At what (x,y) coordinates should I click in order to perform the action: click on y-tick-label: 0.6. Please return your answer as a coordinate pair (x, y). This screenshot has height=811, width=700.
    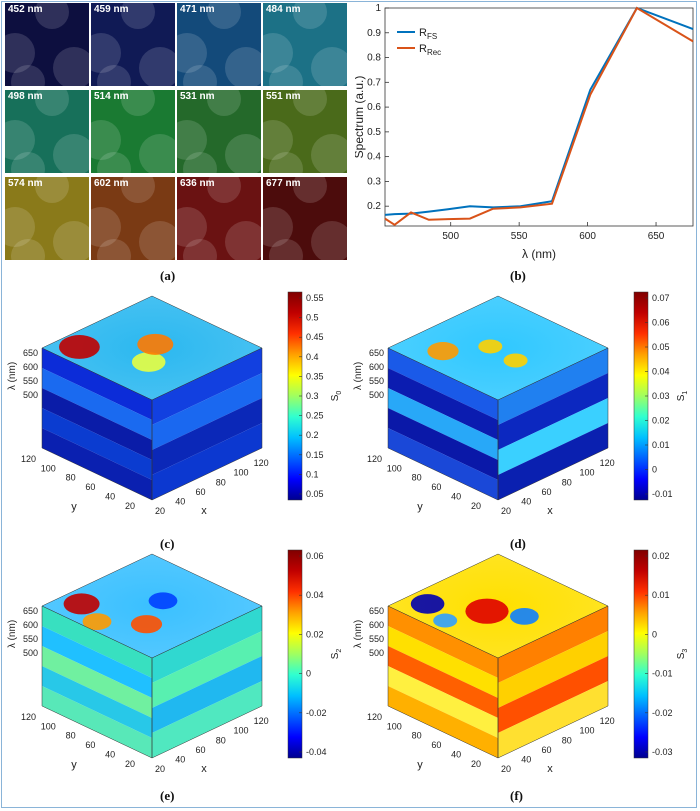
    Looking at the image, I should click on (374, 107).